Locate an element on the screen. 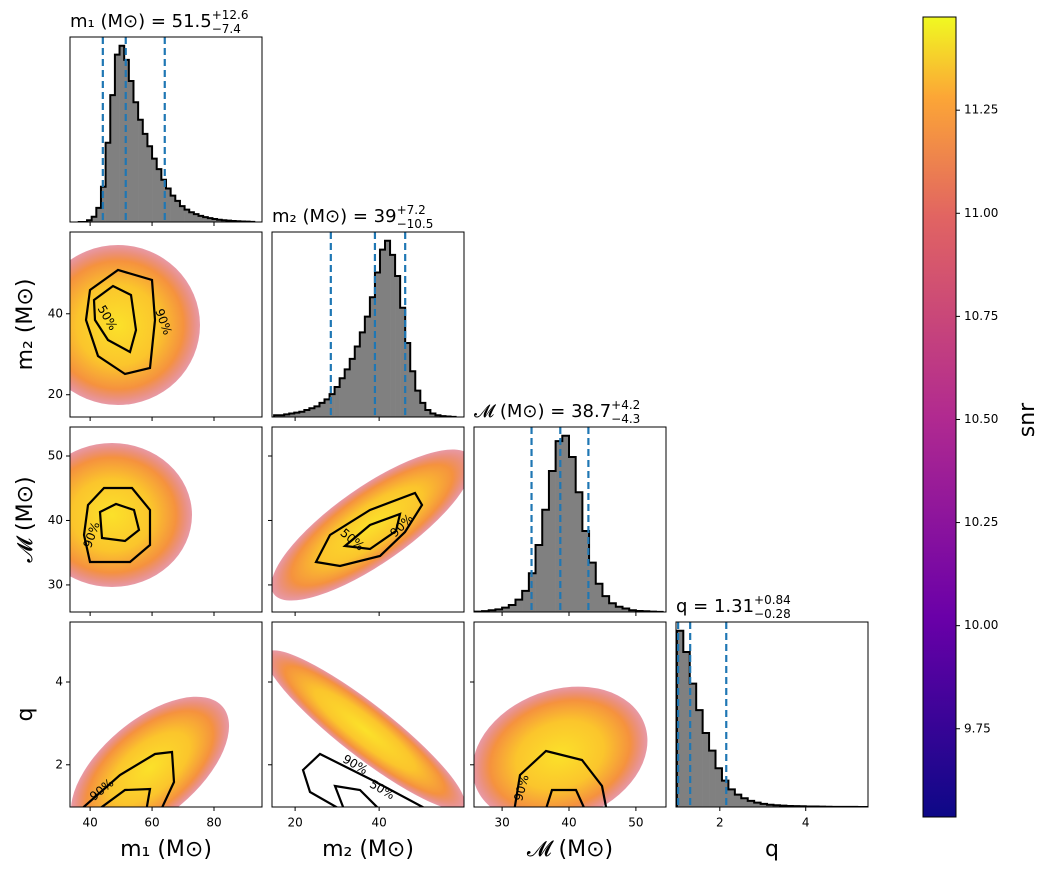  y-axis-label: q is located at coordinates (25, 715).